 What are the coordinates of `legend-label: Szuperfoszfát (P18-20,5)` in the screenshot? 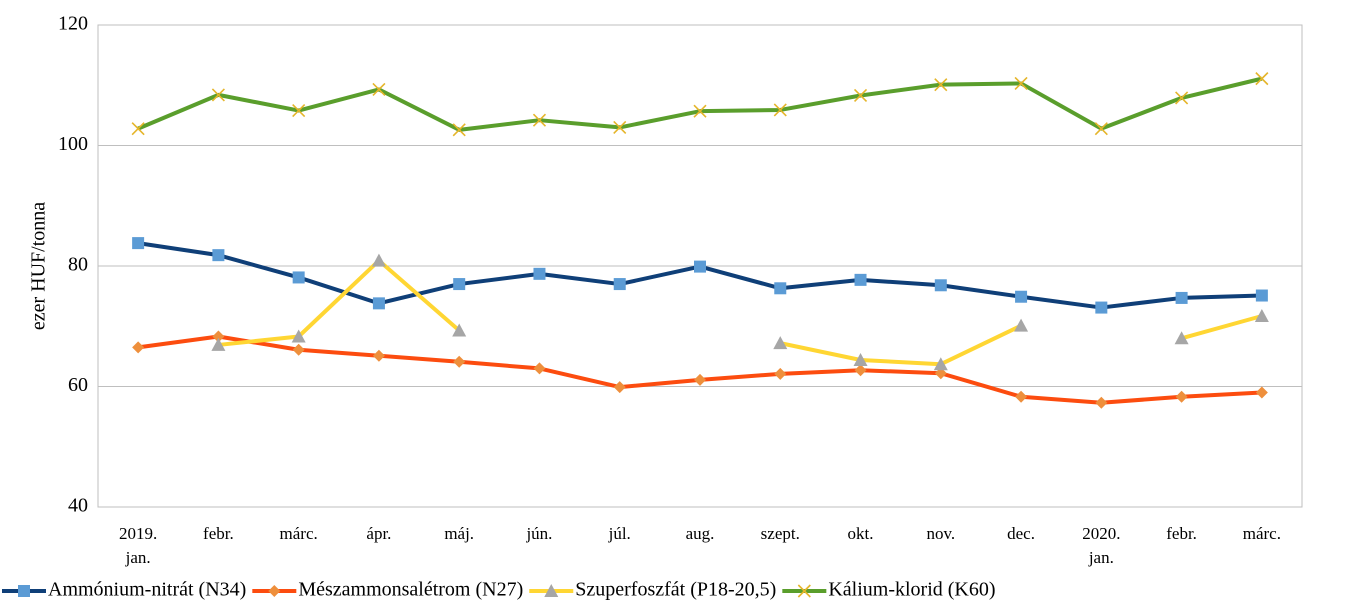 It's located at (675, 590).